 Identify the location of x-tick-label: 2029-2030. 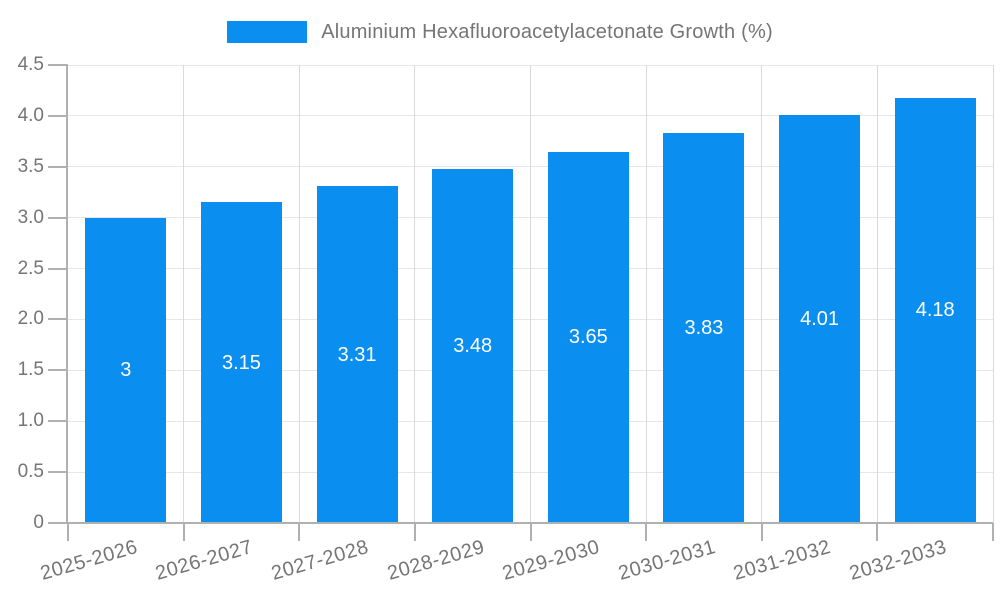
(551, 560).